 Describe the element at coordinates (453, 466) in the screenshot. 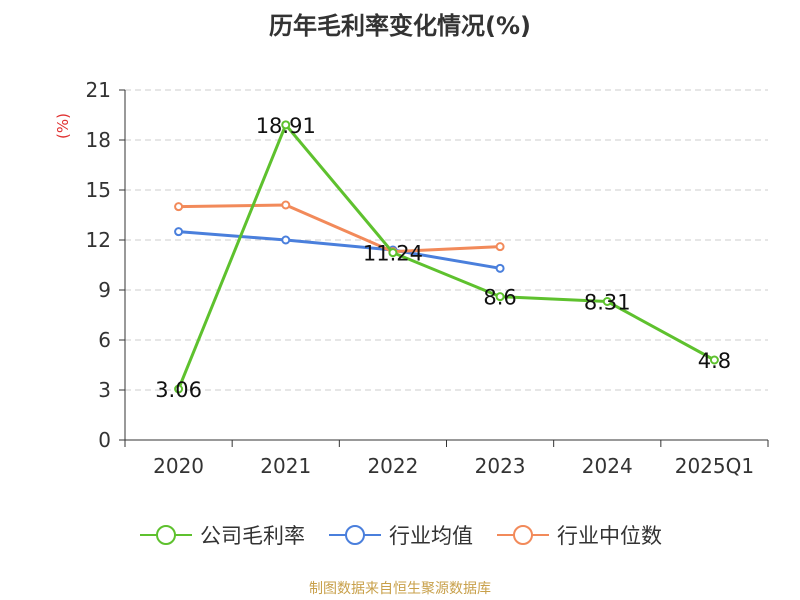

I see `x-tick-labels: 2020 2021 2022 2023 2024 2025Q1` at that location.